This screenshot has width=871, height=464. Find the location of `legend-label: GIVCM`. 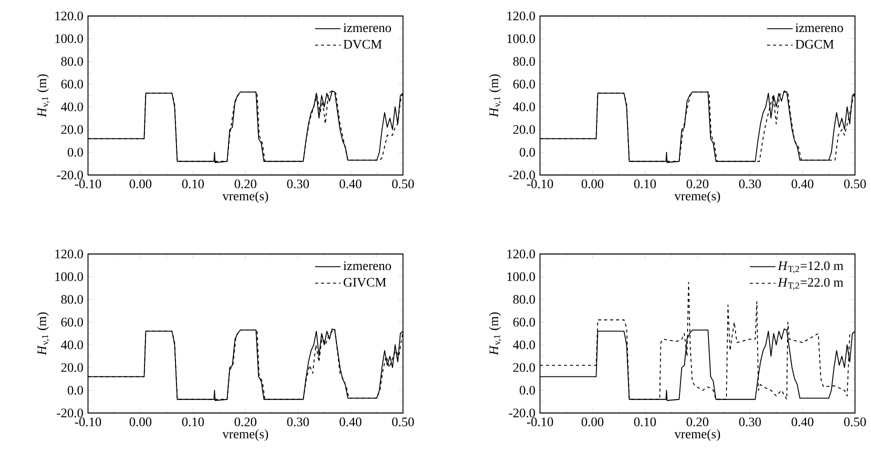

legend-label: GIVCM is located at coordinates (365, 282).